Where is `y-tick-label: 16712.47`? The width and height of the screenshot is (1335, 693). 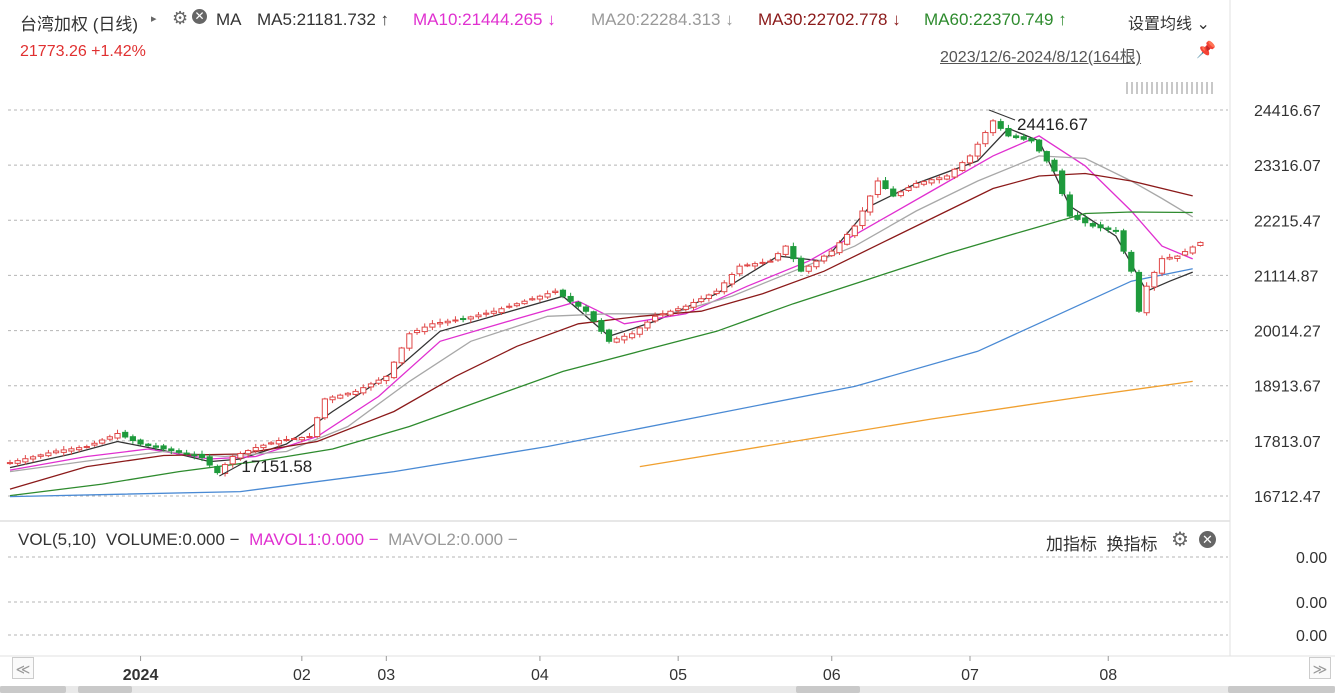 y-tick-label: 16712.47 is located at coordinates (1287, 497).